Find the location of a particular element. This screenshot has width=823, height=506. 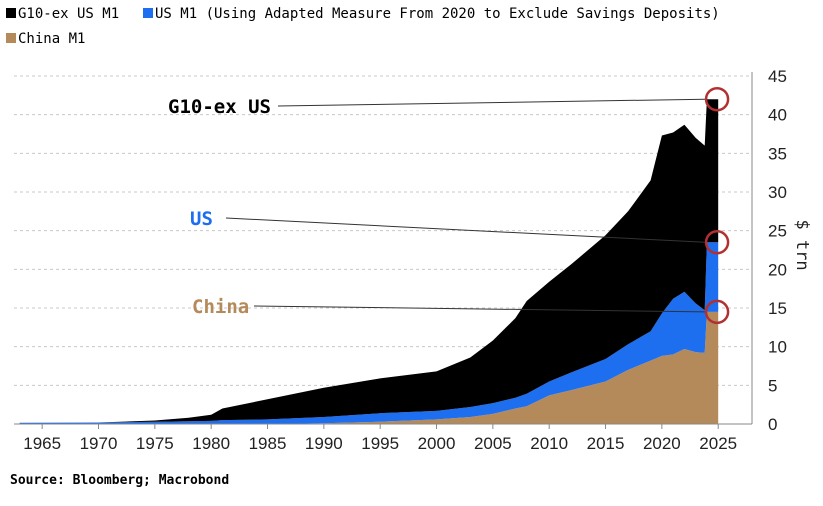

annotation-label-1: US is located at coordinates (201, 219).